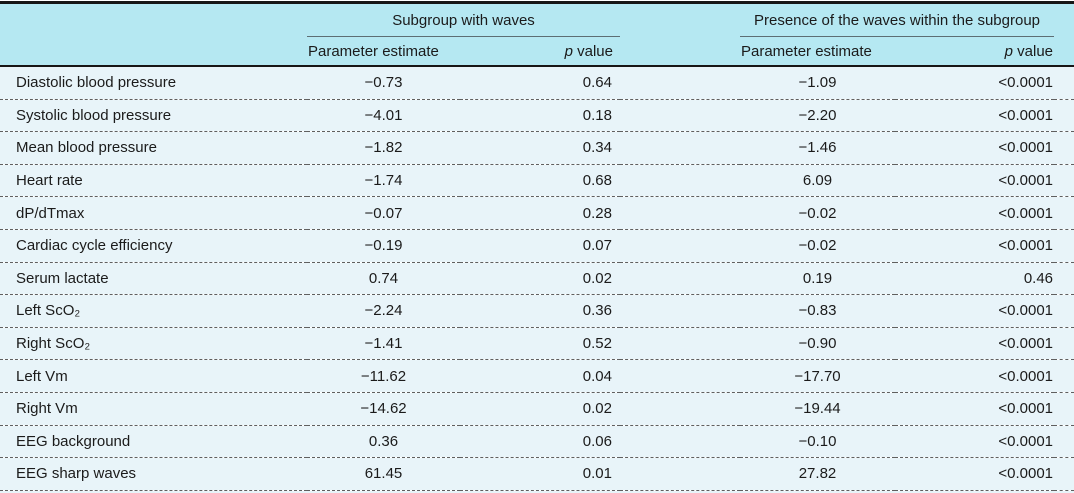 The height and width of the screenshot is (493, 1074). What do you see at coordinates (817, 279) in the screenshot?
I see `parameter-estimate-2-value: 0.19` at bounding box center [817, 279].